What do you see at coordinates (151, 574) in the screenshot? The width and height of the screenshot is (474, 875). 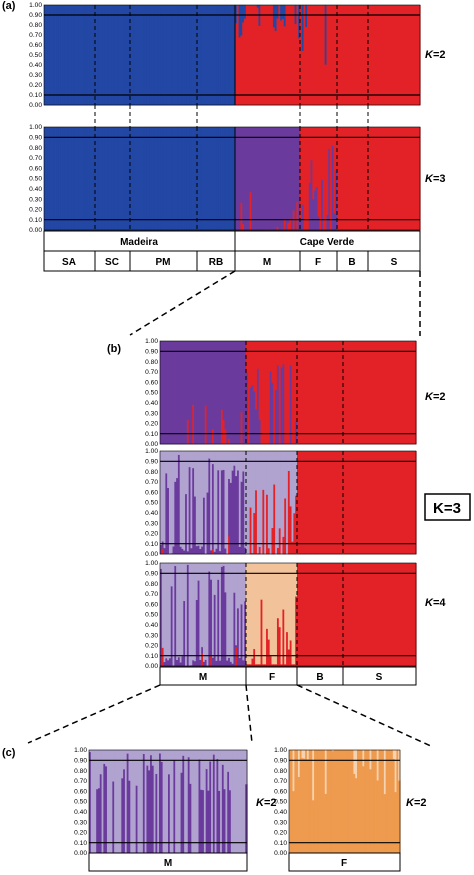 I see `y-tick-label: 0.90` at bounding box center [151, 574].